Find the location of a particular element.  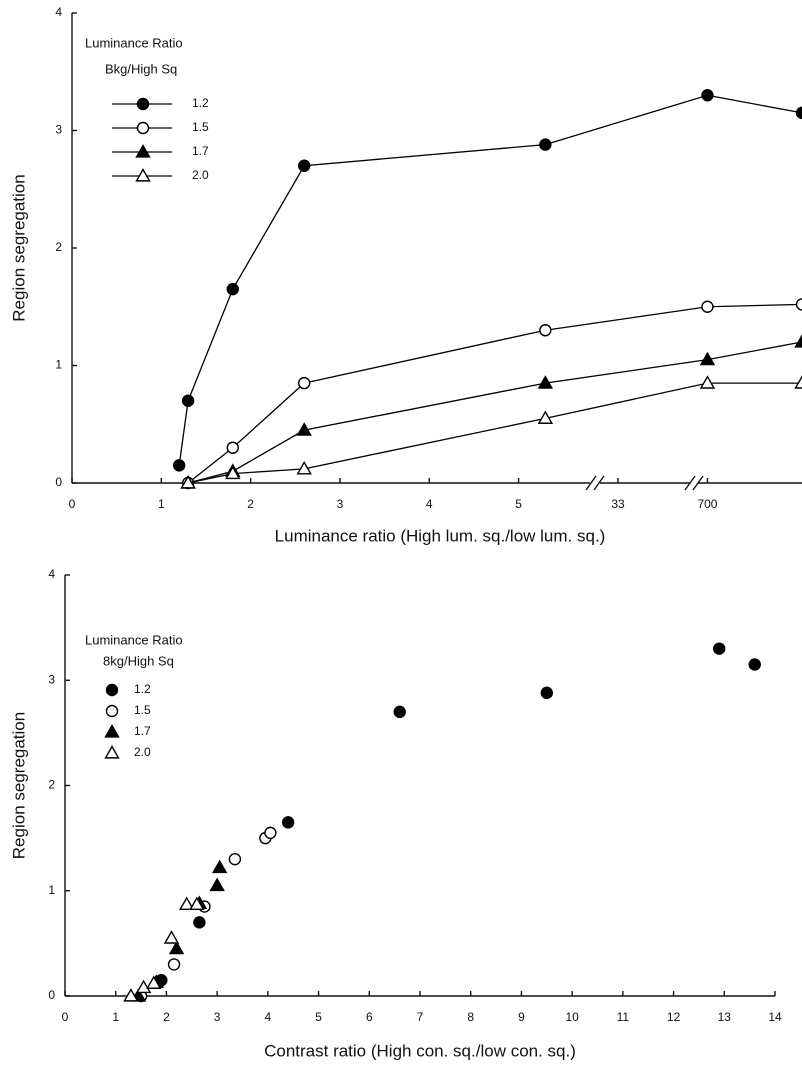

legend-title: Bkg/High Sq is located at coordinates (141, 68).